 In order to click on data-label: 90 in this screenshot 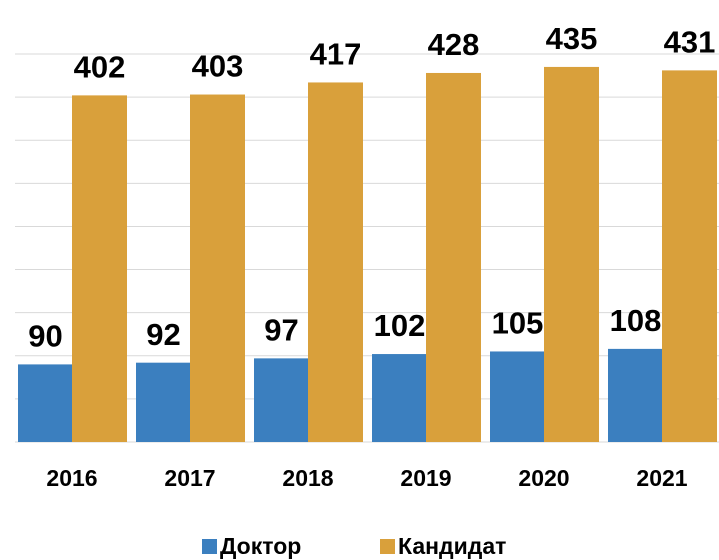, I will do `click(45, 336)`.